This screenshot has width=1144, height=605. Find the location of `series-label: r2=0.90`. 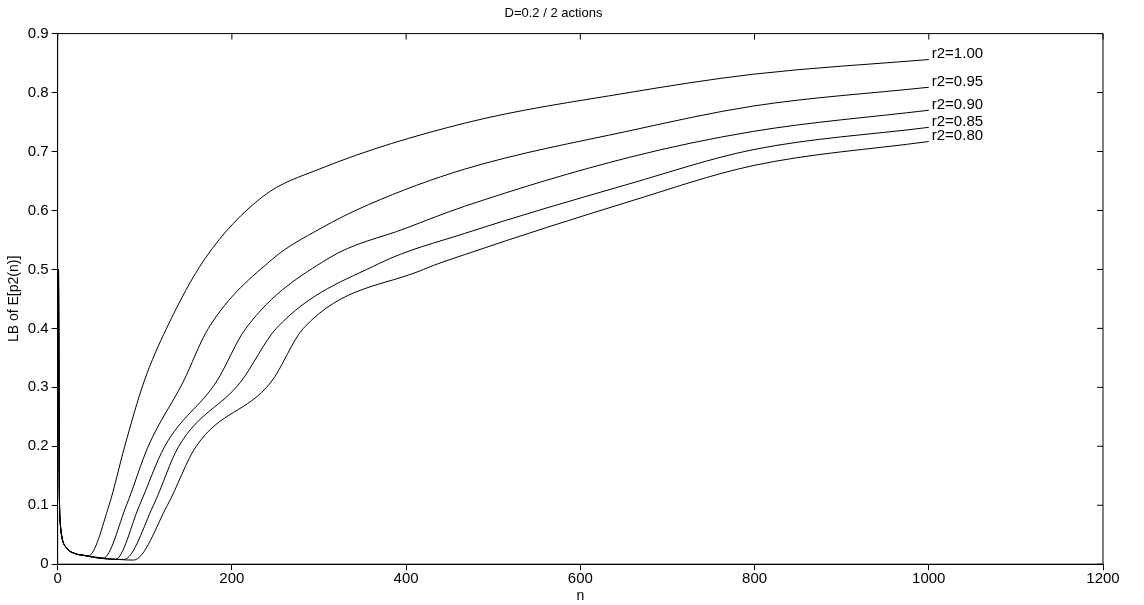

series-label: r2=0.90 is located at coordinates (957, 103).